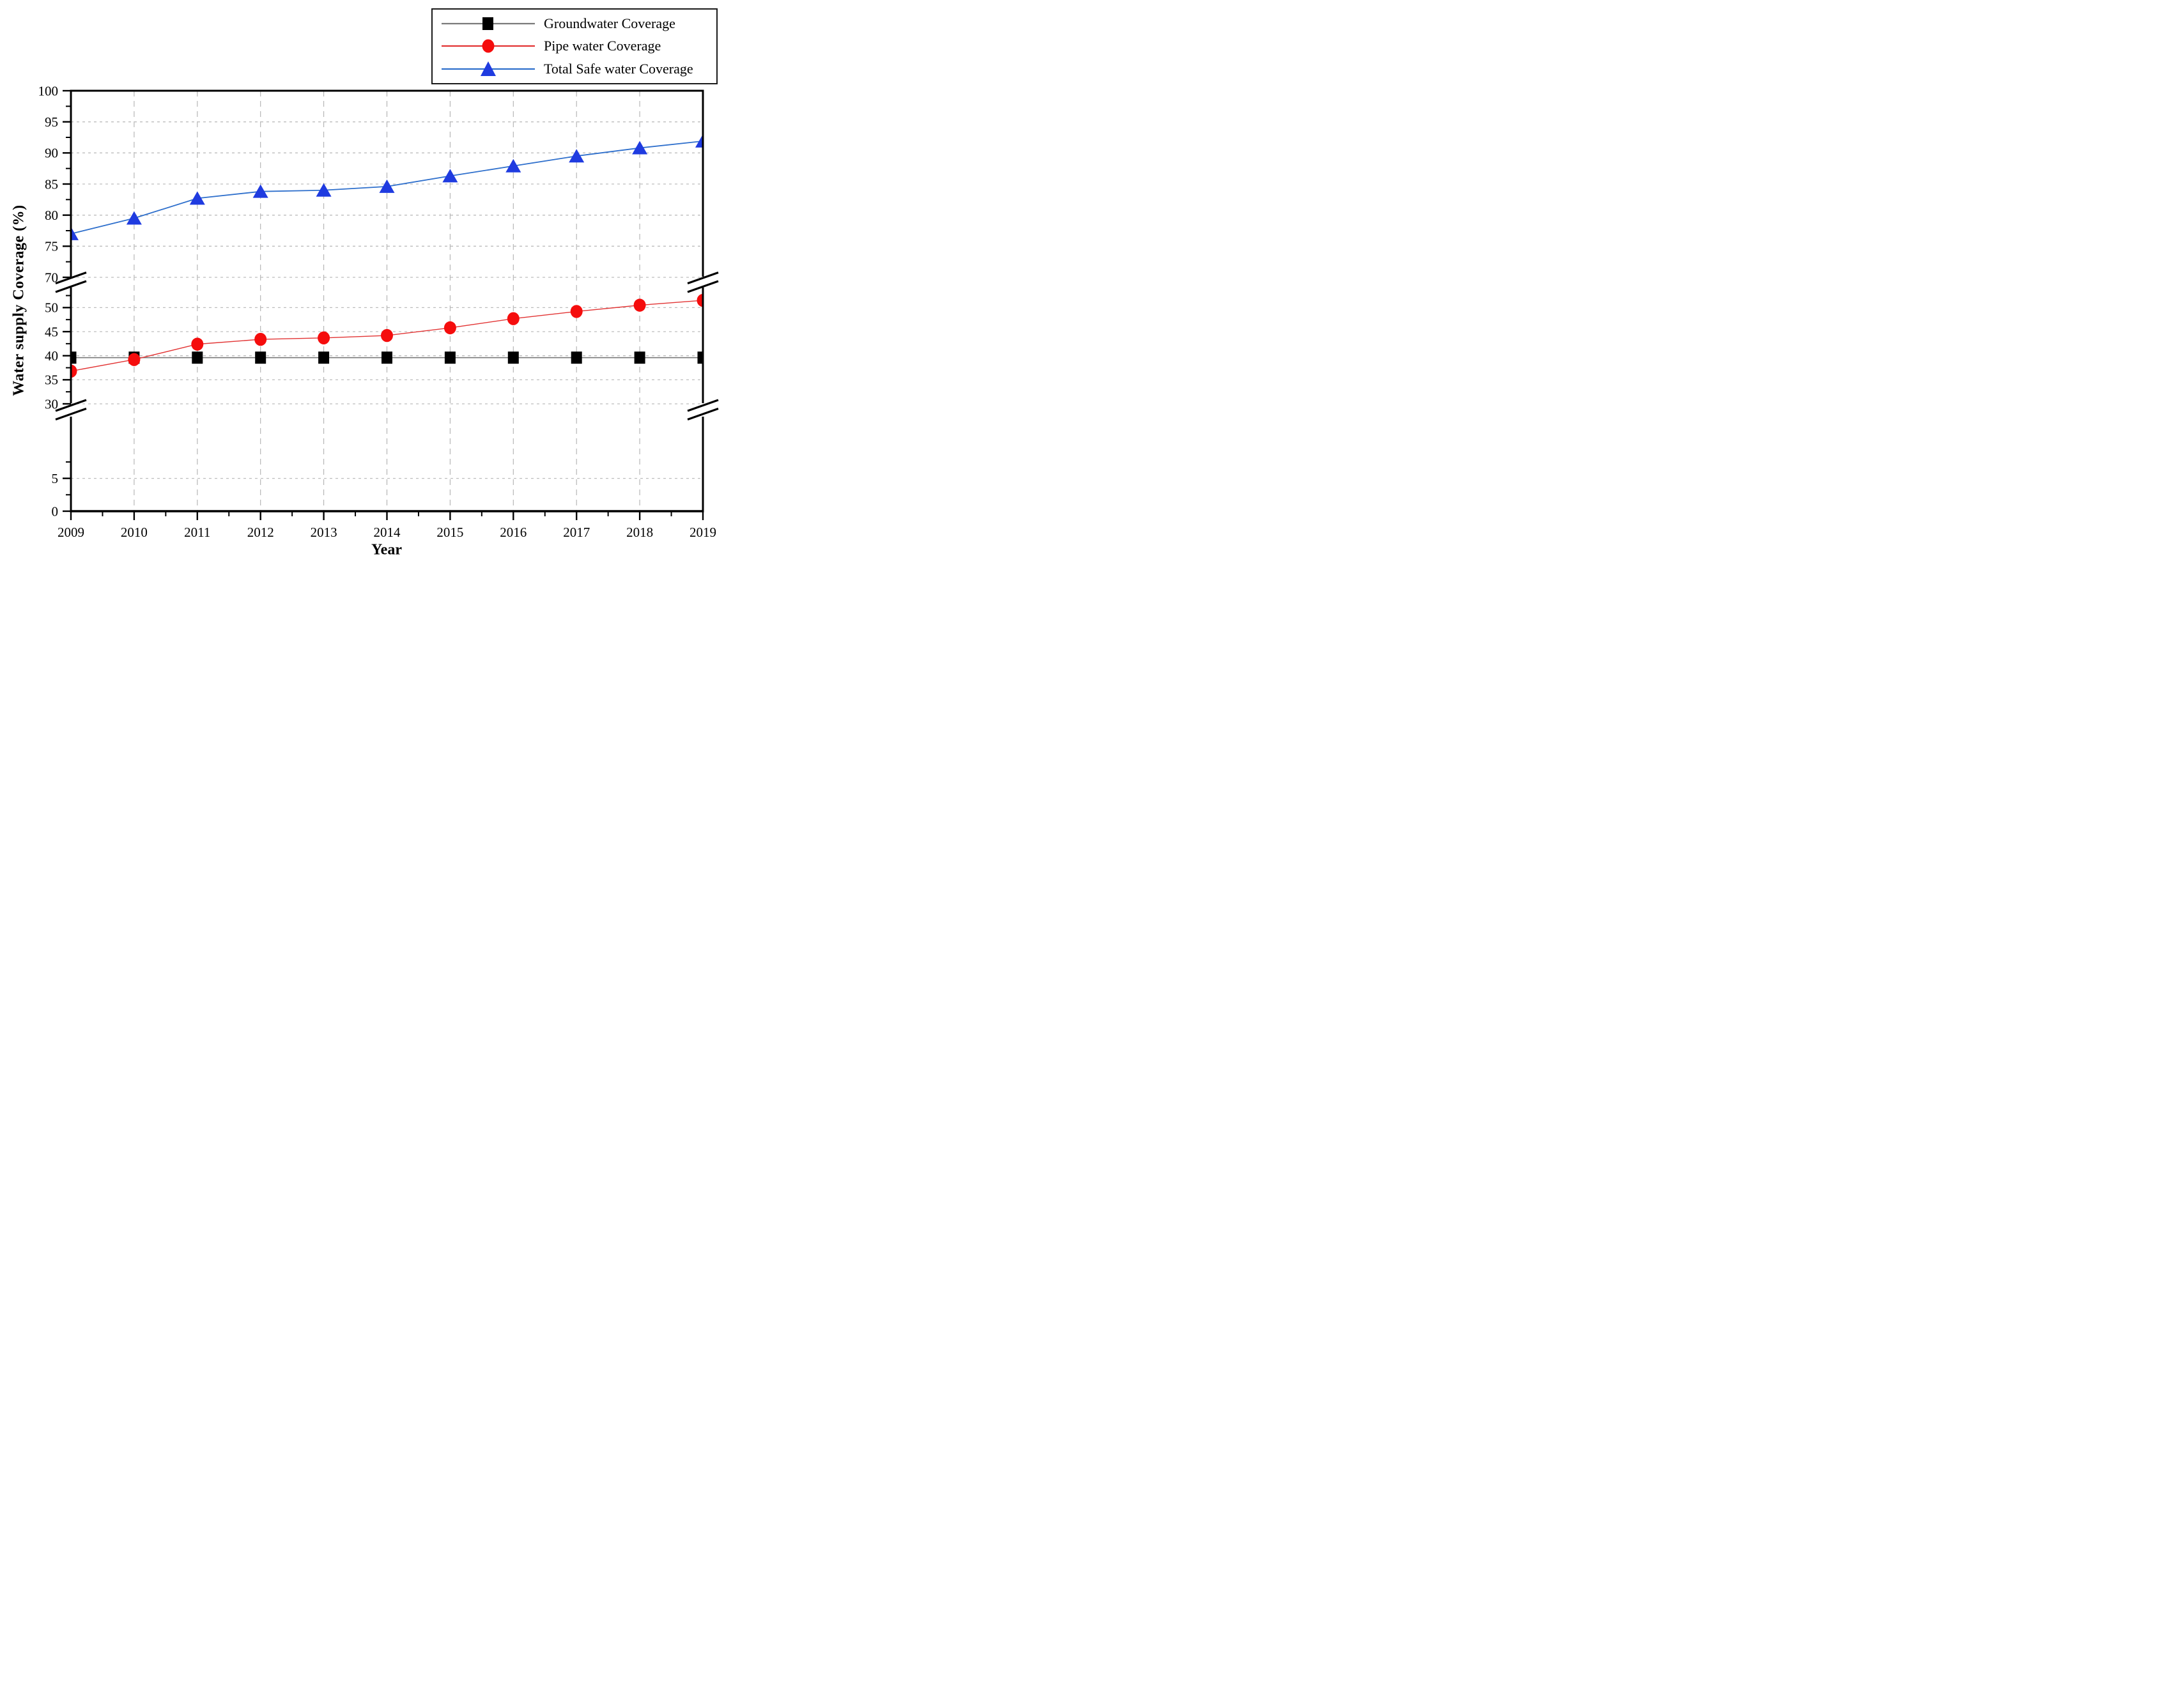  I want to click on legend-item: Groundwater Coverage, so click(578, 24).